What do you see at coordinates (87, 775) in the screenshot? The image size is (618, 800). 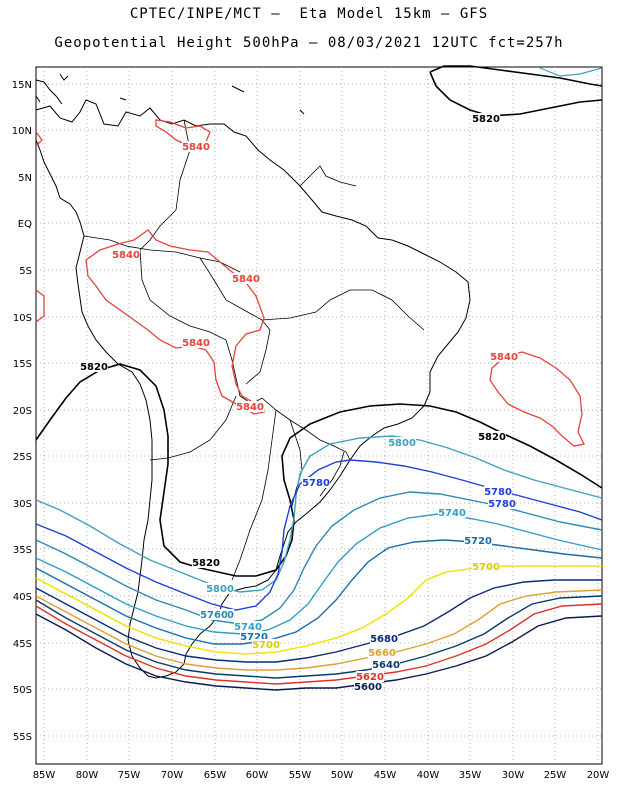 I see `longitude-label: 80W` at bounding box center [87, 775].